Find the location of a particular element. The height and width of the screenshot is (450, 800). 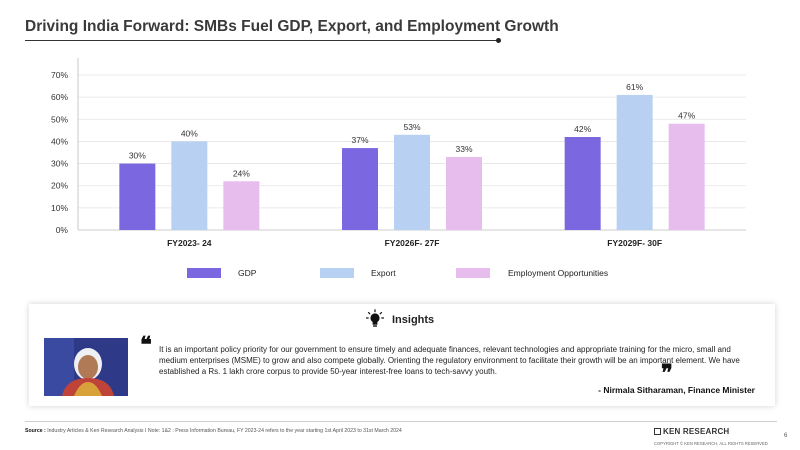

insights-title: Insights is located at coordinates (413, 320).